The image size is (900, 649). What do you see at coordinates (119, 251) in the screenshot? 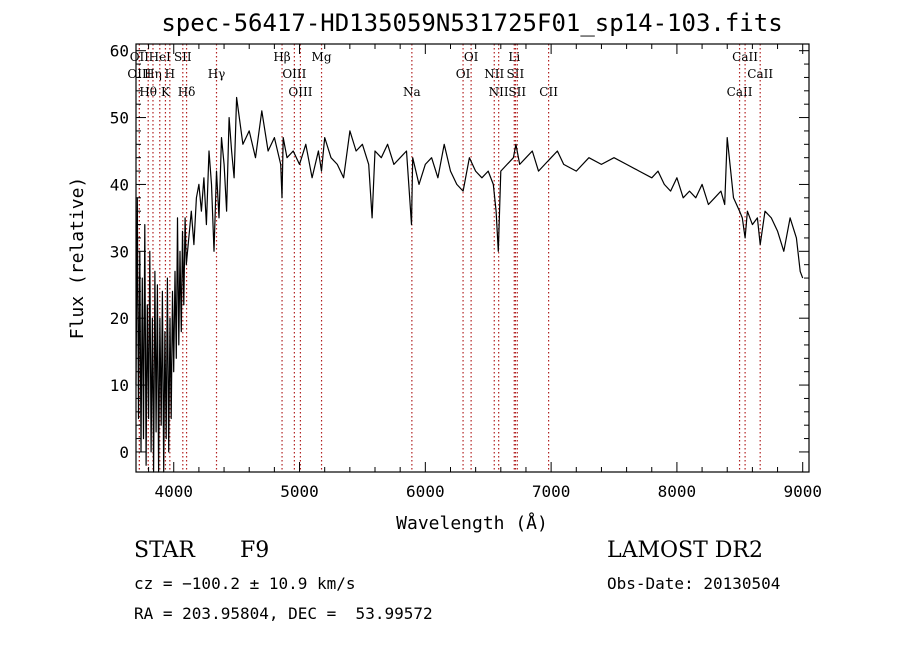
I see `y-tick-label-3: 30` at bounding box center [119, 251].